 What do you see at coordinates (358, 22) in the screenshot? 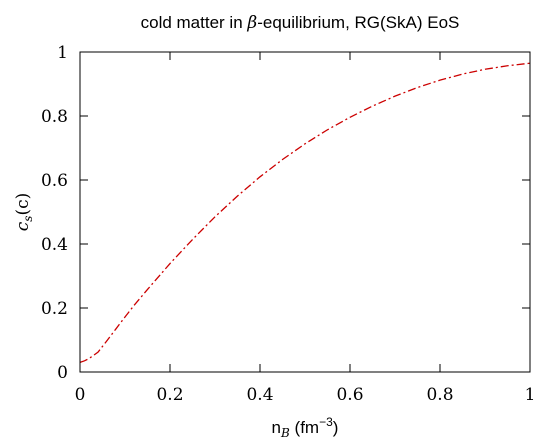
I see `chart-title-after: -equilibrium, RG(SkA) EoS` at bounding box center [358, 22].